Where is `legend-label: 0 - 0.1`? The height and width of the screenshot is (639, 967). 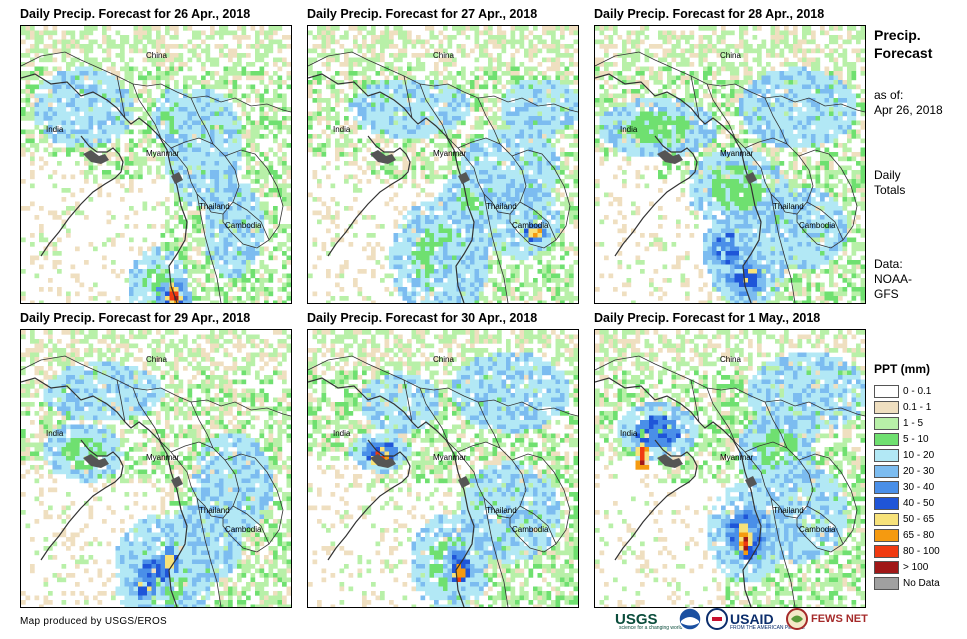
legend-label: 0 - 0.1 is located at coordinates (917, 391).